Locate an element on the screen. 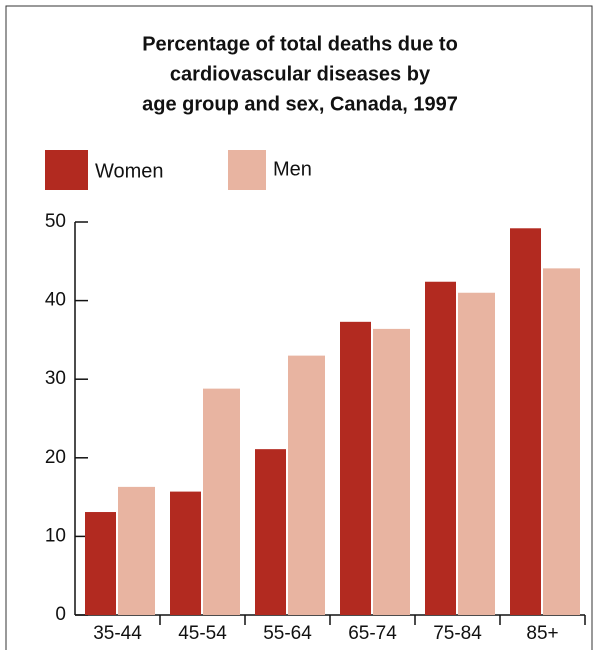  x-tick-label: 35-44 is located at coordinates (117, 633).